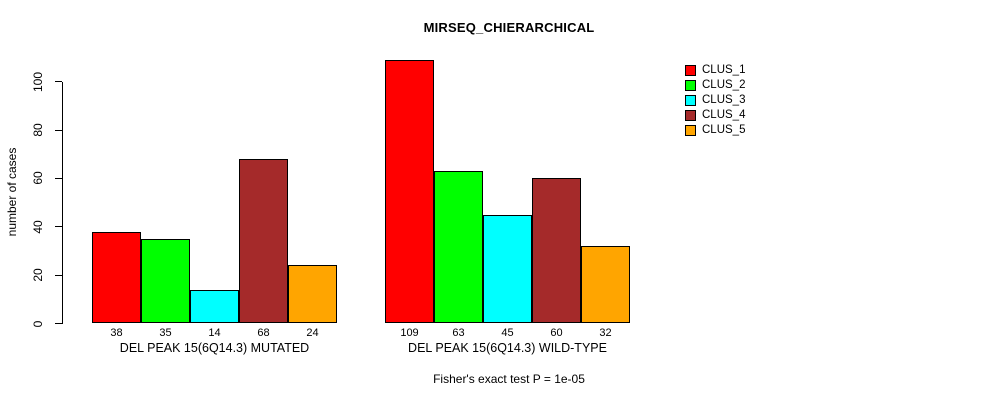 Image resolution: width=990 pixels, height=400 pixels. Describe the element at coordinates (38, 81) in the screenshot. I see `y-axis-tick-label: 100` at that location.